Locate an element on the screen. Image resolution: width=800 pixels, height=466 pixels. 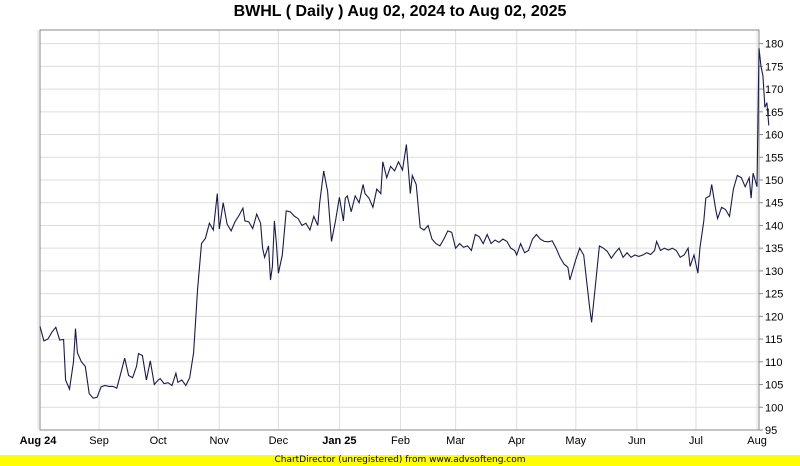
x-tick-label: Mar is located at coordinates (455, 441).